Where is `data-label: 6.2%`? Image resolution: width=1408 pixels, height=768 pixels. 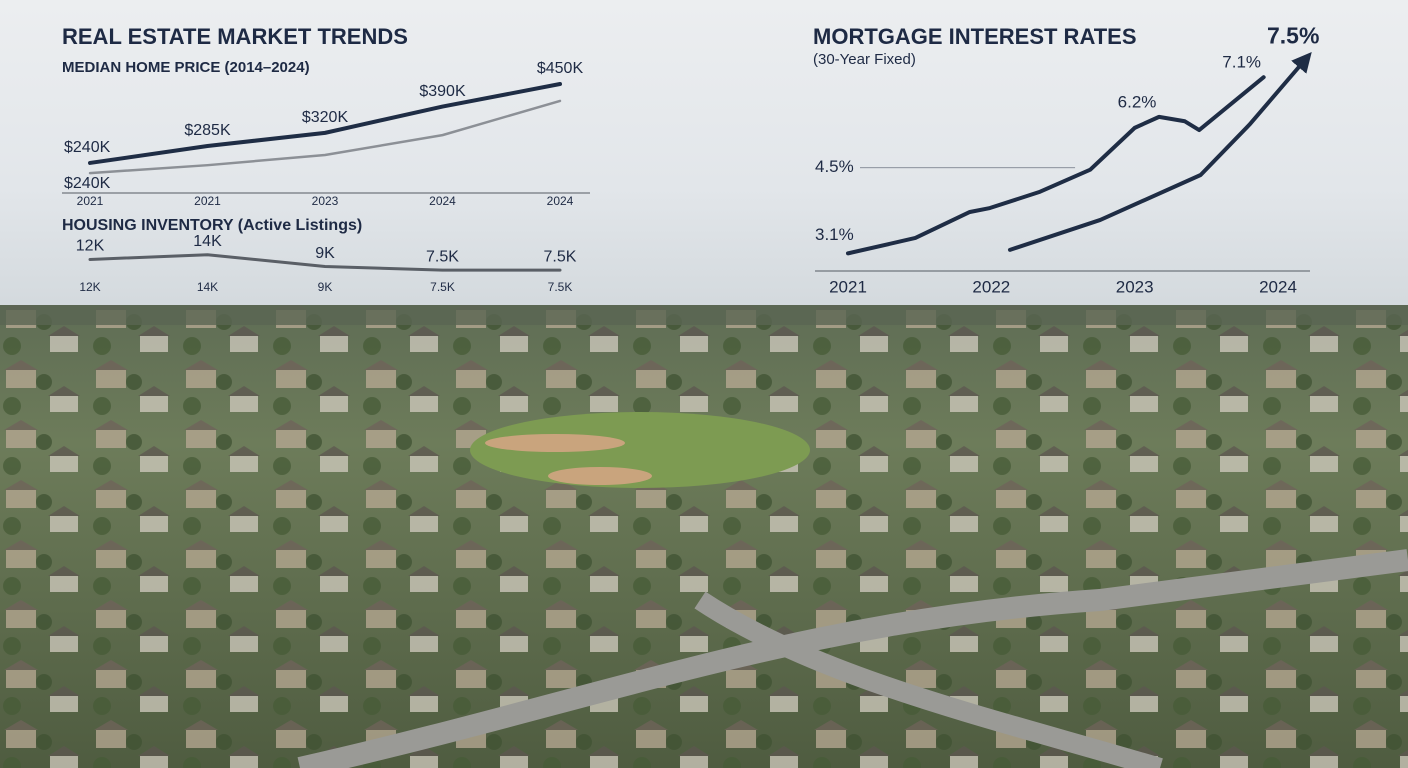 data-label: 6.2% is located at coordinates (1137, 101).